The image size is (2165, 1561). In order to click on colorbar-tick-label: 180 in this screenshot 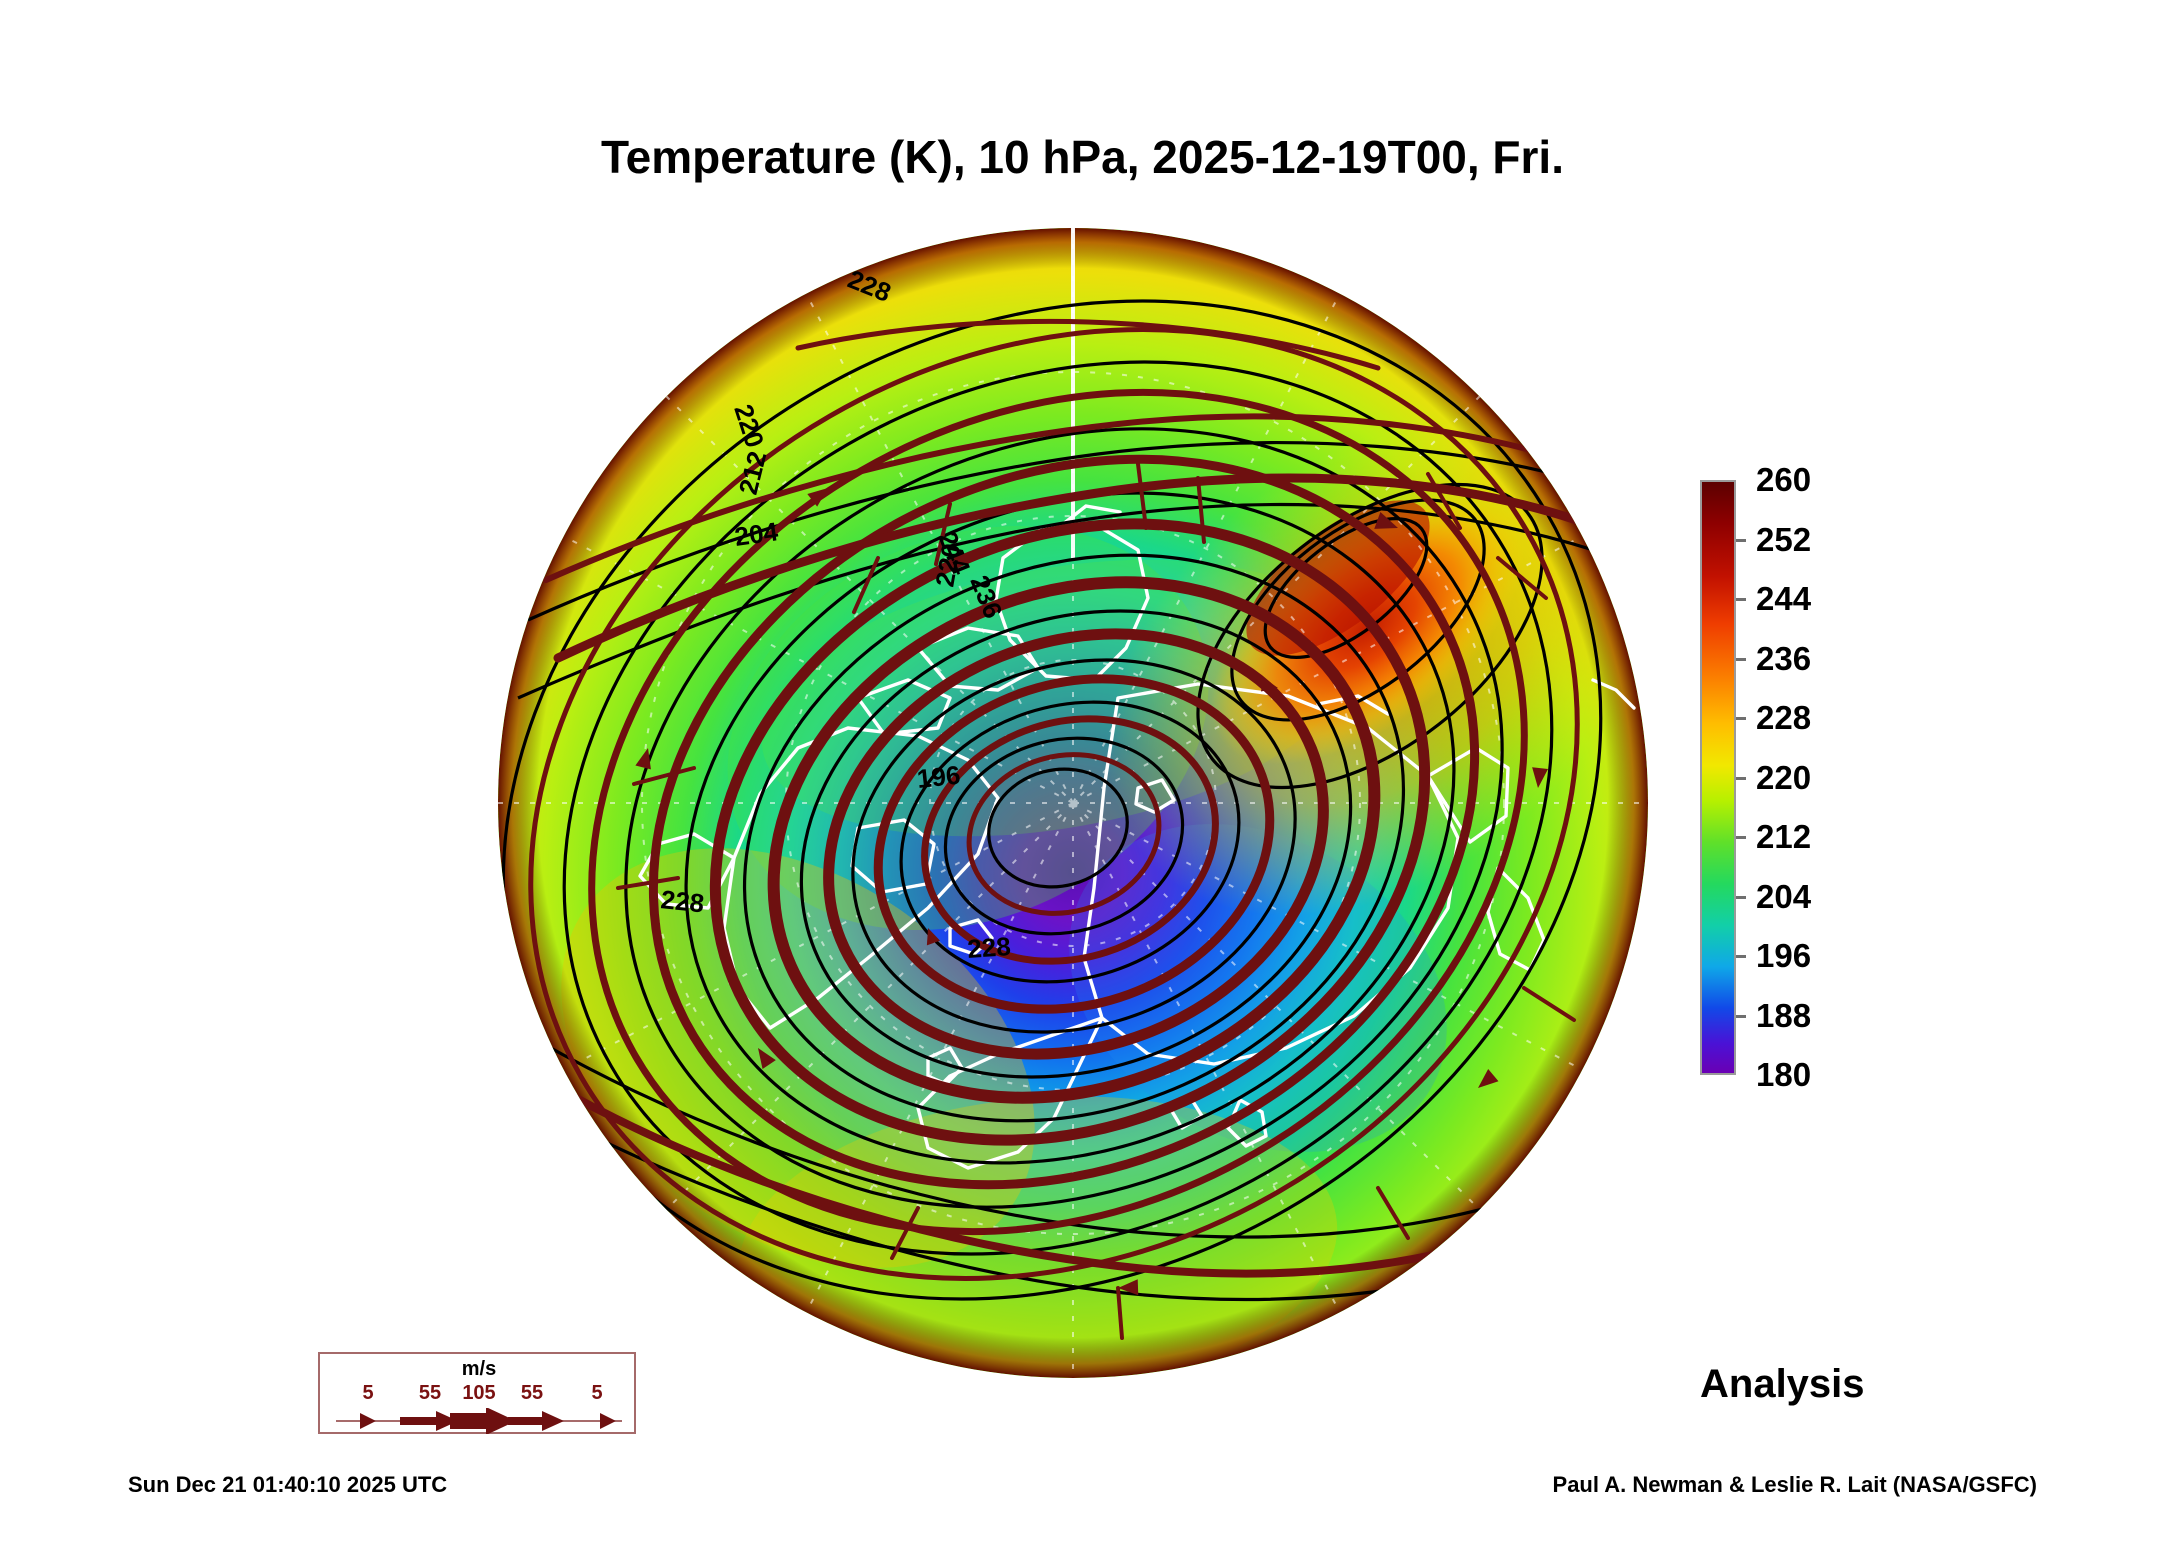, I will do `click(1784, 1074)`.